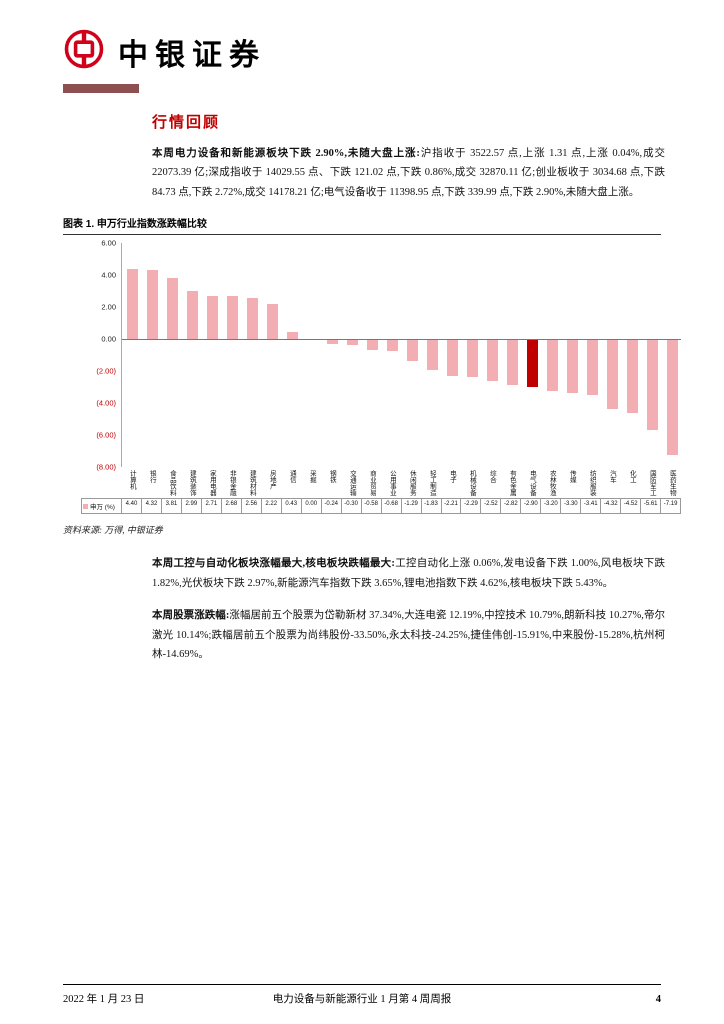 This screenshot has width=724, height=1024. Describe the element at coordinates (152, 305) in the screenshot. I see `bar-银行` at that location.